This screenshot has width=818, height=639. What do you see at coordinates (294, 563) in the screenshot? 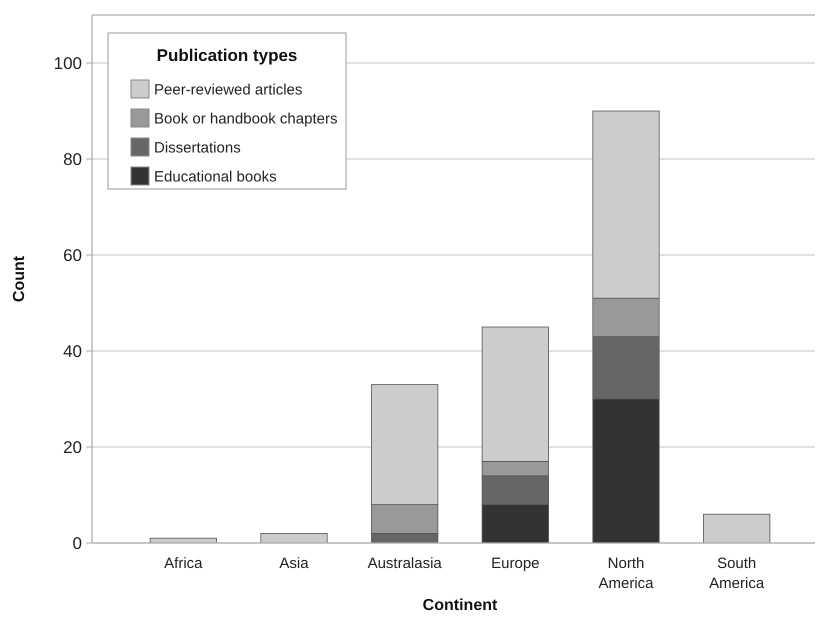
I see `x-tick-label: Asia` at bounding box center [294, 563].